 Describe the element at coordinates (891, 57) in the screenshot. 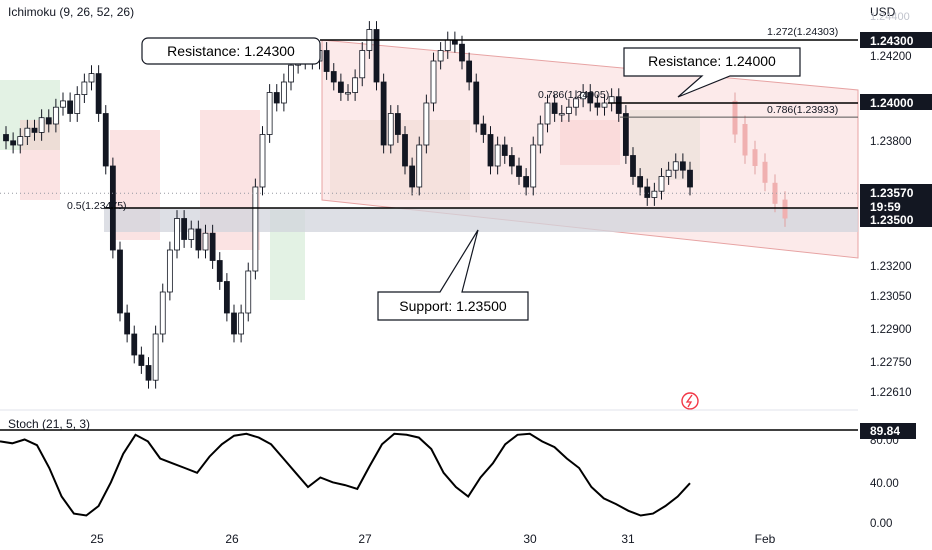

I see `price-tick: 1.24200` at that location.